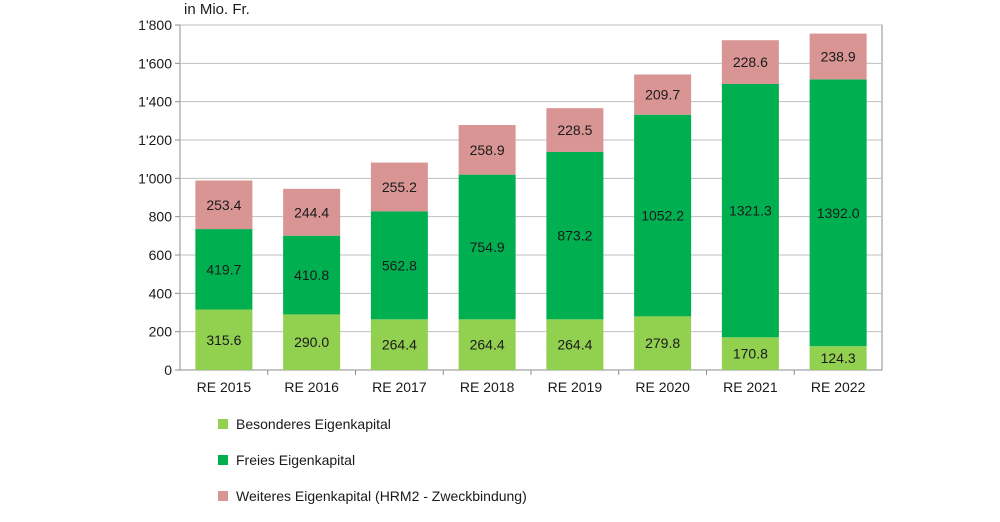 This screenshot has width=1000, height=522. I want to click on bar-value-label: 1321.3, so click(750, 211).